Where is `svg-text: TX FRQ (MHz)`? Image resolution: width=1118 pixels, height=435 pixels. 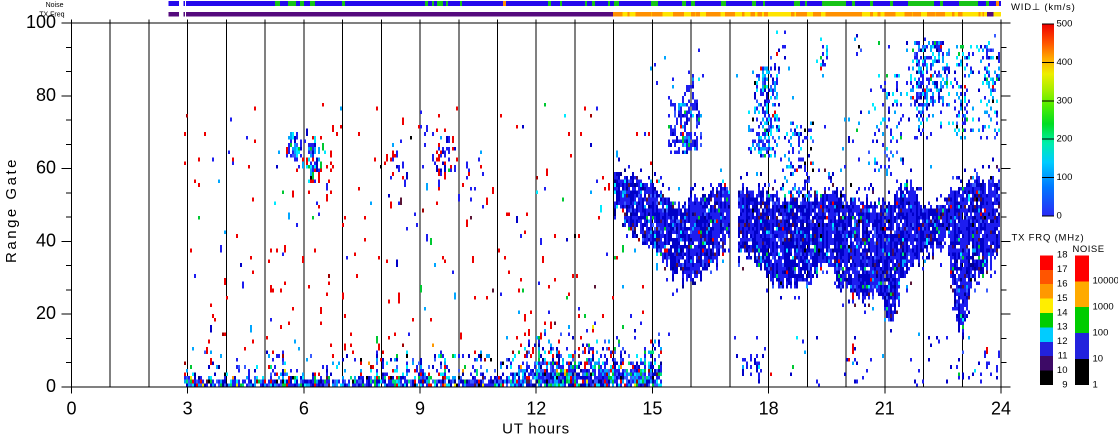 svg-text: TX FRQ (MHz) is located at coordinates (1048, 238).